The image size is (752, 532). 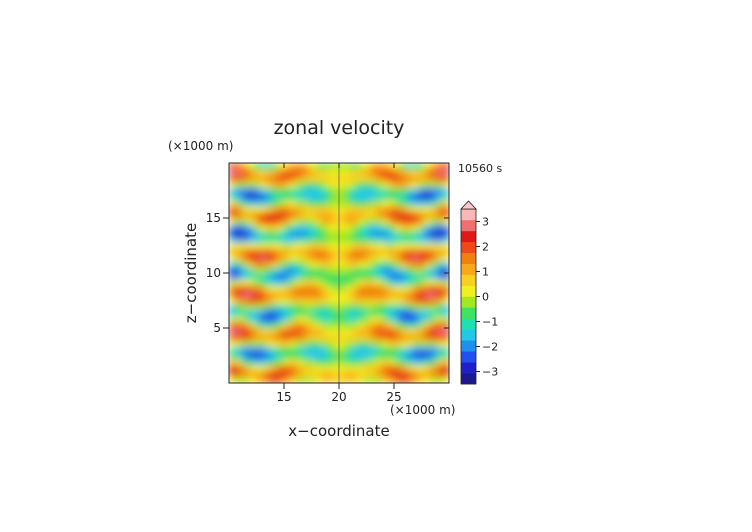 I want to click on velocity-field, so click(x=339, y=273).